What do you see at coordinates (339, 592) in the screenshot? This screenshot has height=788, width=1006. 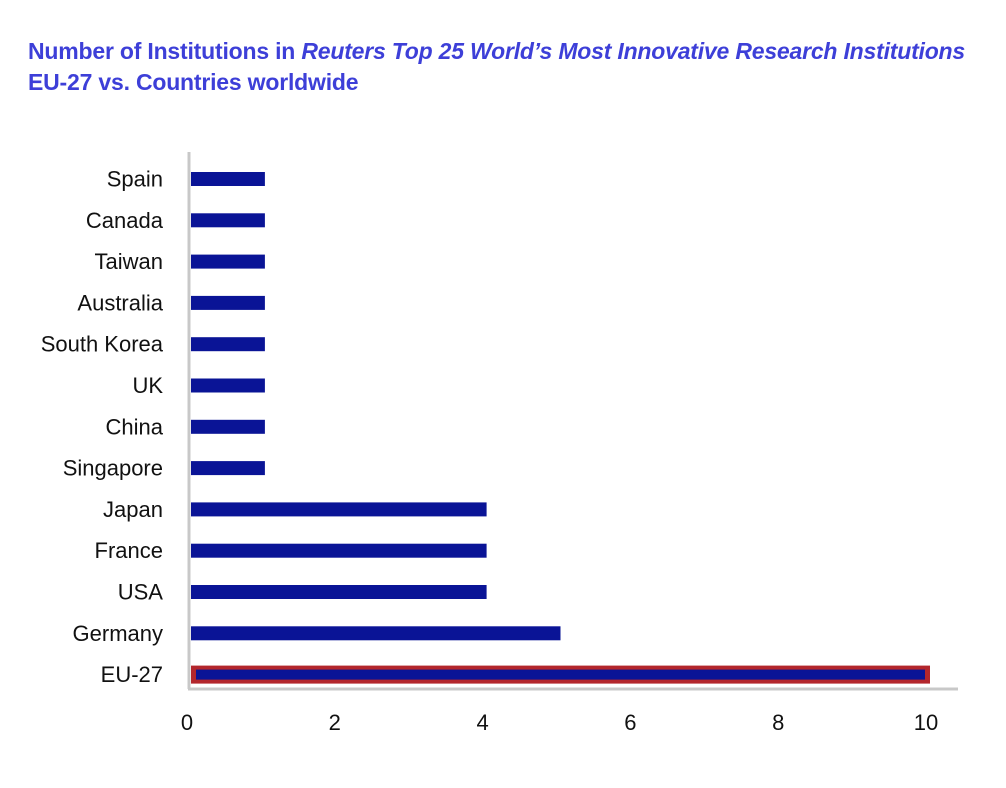 I see `bar-usa` at bounding box center [339, 592].